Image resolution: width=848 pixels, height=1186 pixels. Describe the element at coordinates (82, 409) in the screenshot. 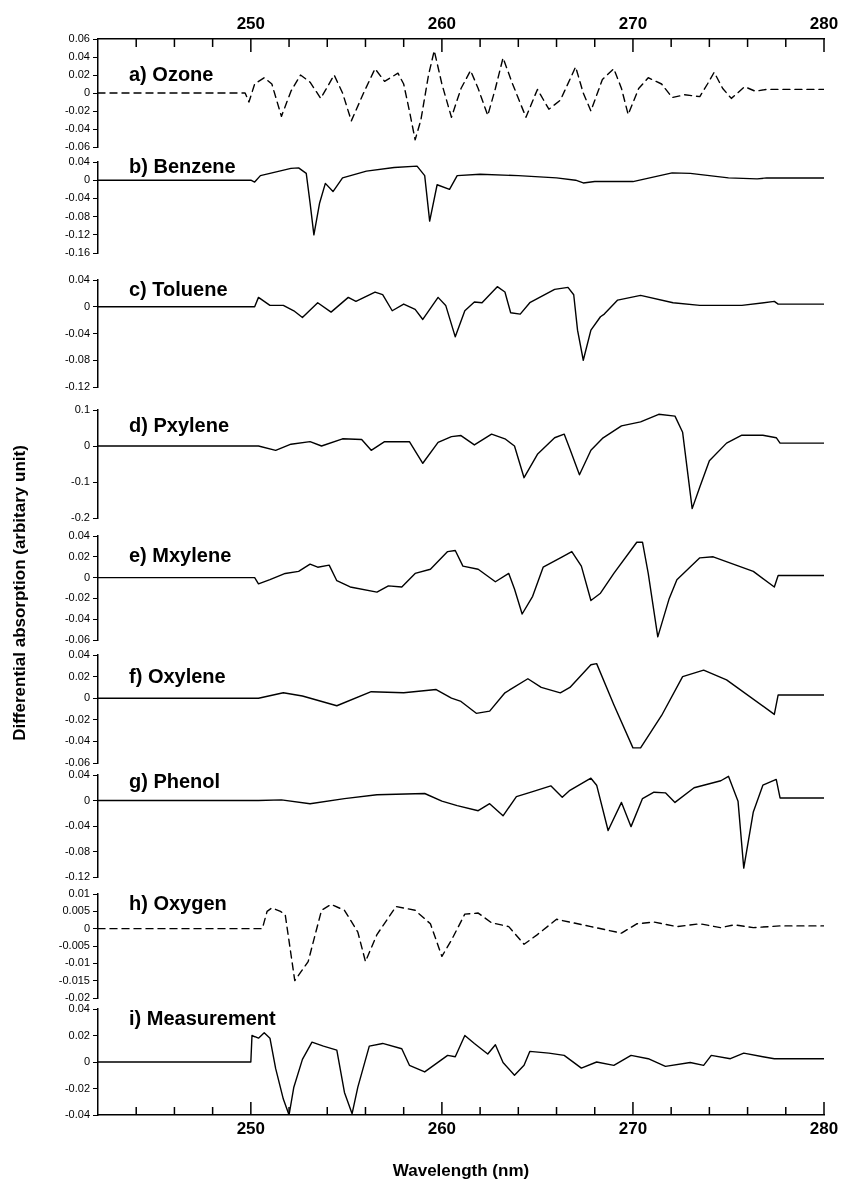

I see `y-tick-label: 0.1` at that location.